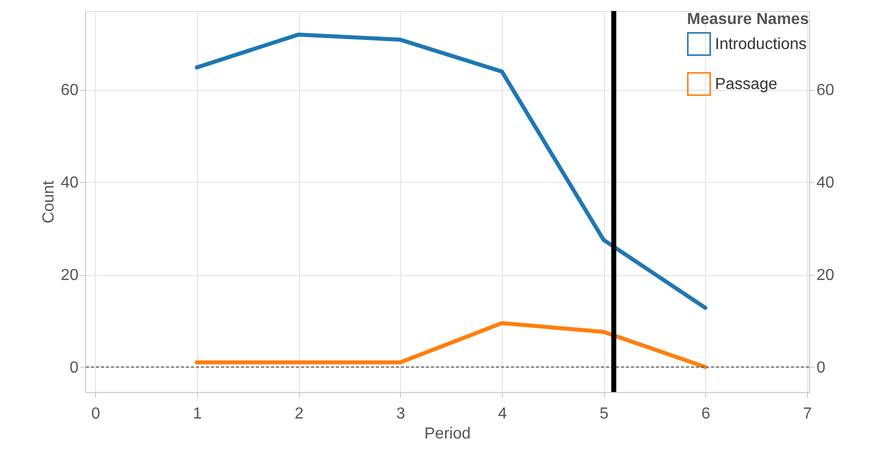 Image resolution: width=893 pixels, height=462 pixels. Describe the element at coordinates (69, 91) in the screenshot. I see `y-tick-label: 60` at that location.